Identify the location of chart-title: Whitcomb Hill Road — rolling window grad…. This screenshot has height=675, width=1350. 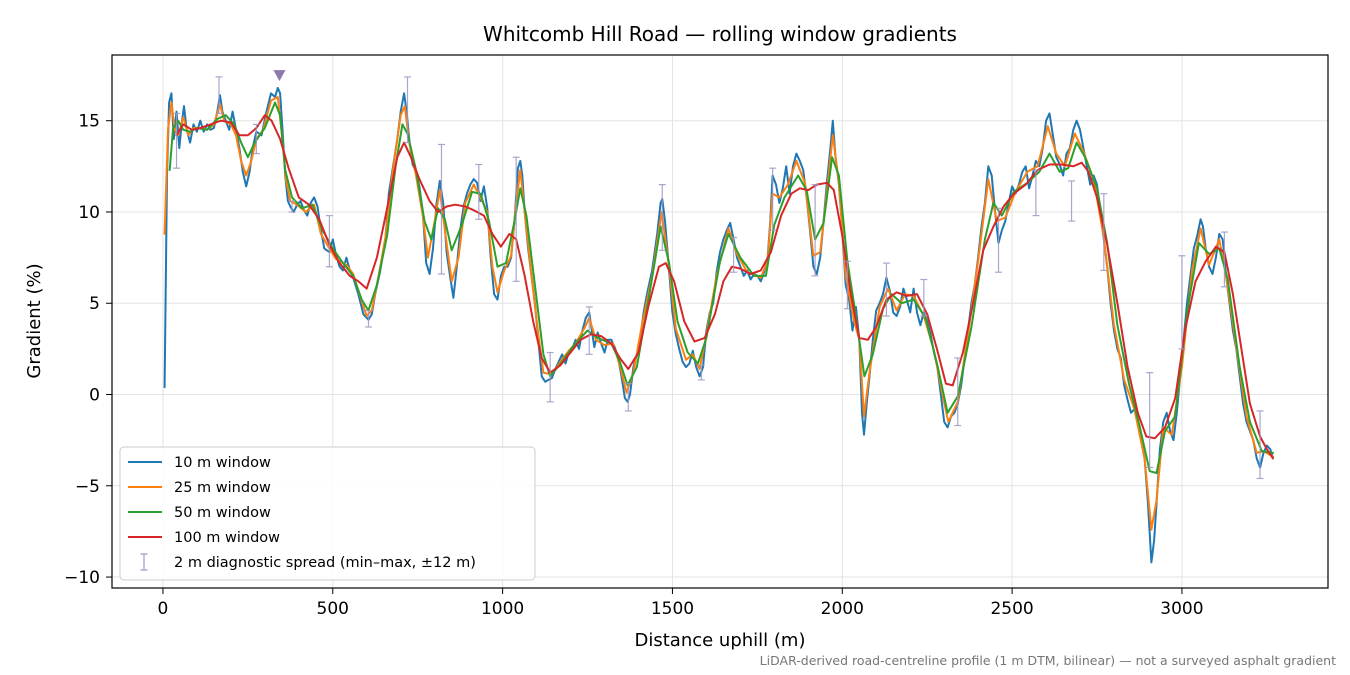
(720, 34).